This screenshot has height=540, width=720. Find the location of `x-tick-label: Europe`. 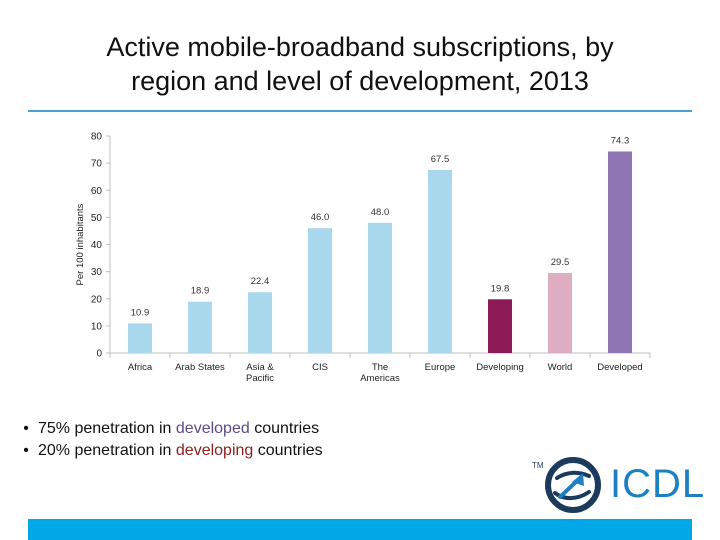

x-tick-label: Europe is located at coordinates (440, 367).